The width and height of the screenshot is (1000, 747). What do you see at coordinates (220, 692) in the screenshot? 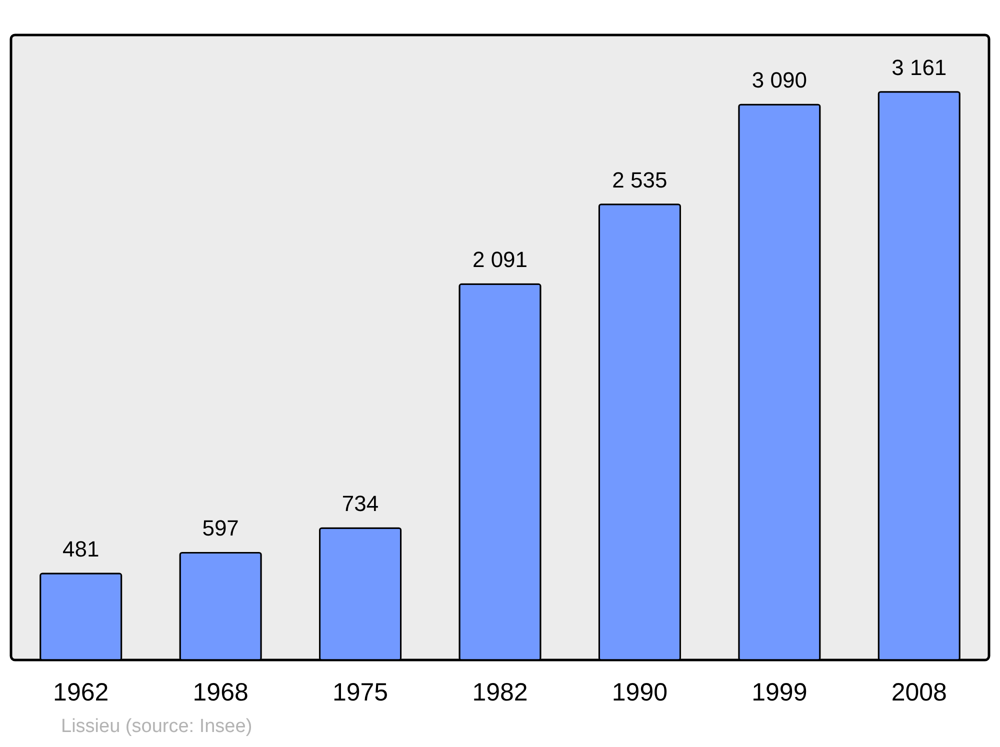
I see `x-tick-label: 1968` at bounding box center [220, 692].